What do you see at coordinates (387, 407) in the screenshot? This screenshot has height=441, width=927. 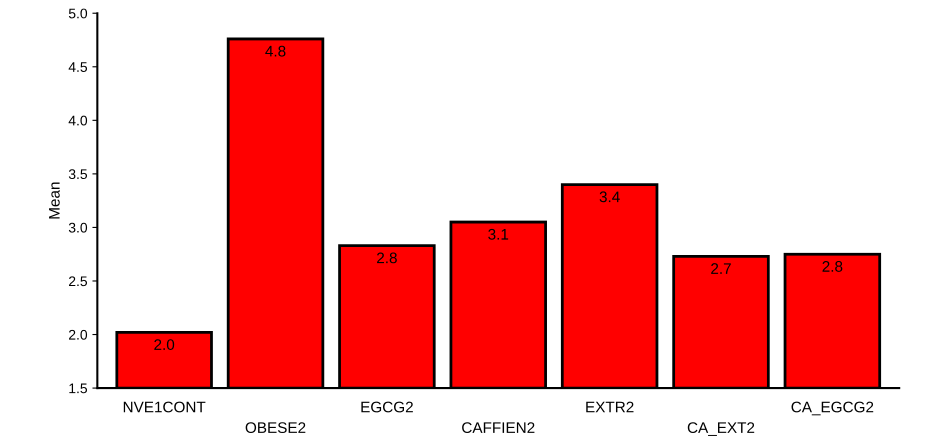 I see `x-tick-label: EGCG2` at bounding box center [387, 407].